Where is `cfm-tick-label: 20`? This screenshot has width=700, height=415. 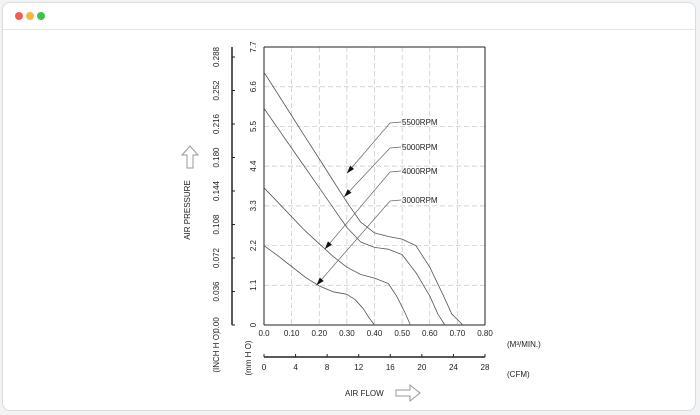
cfm-tick-label: 20 is located at coordinates (421, 367).